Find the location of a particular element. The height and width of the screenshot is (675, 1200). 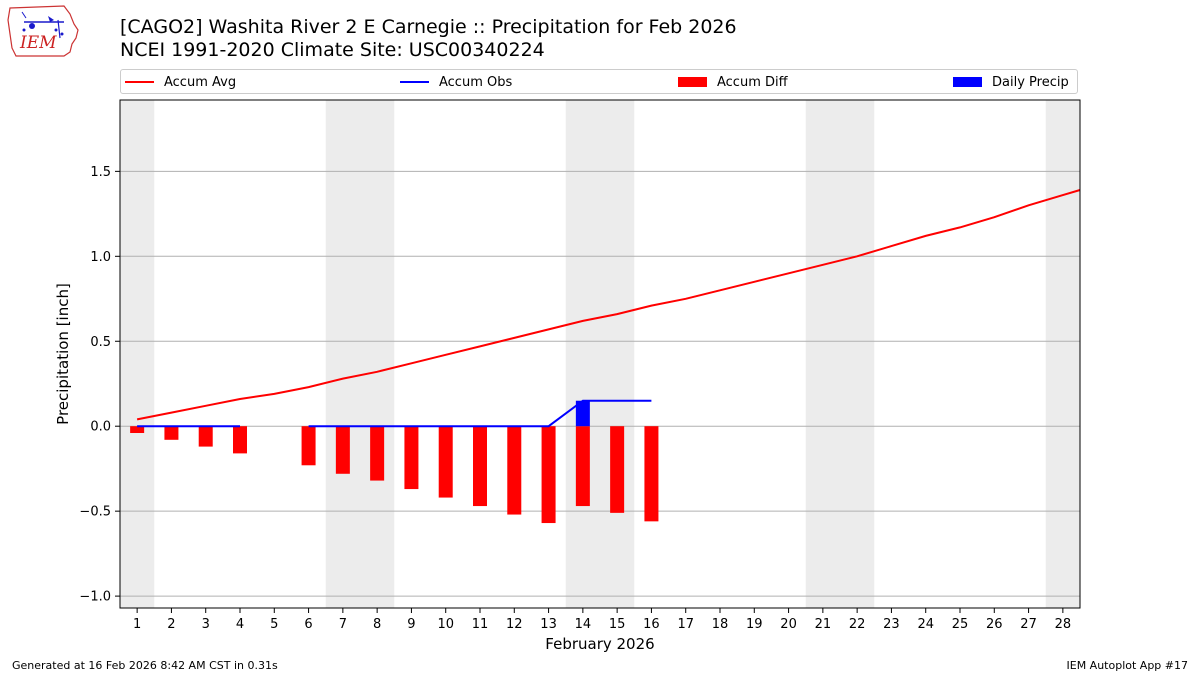

legend-swatch-daily-precip is located at coordinates (967, 82).